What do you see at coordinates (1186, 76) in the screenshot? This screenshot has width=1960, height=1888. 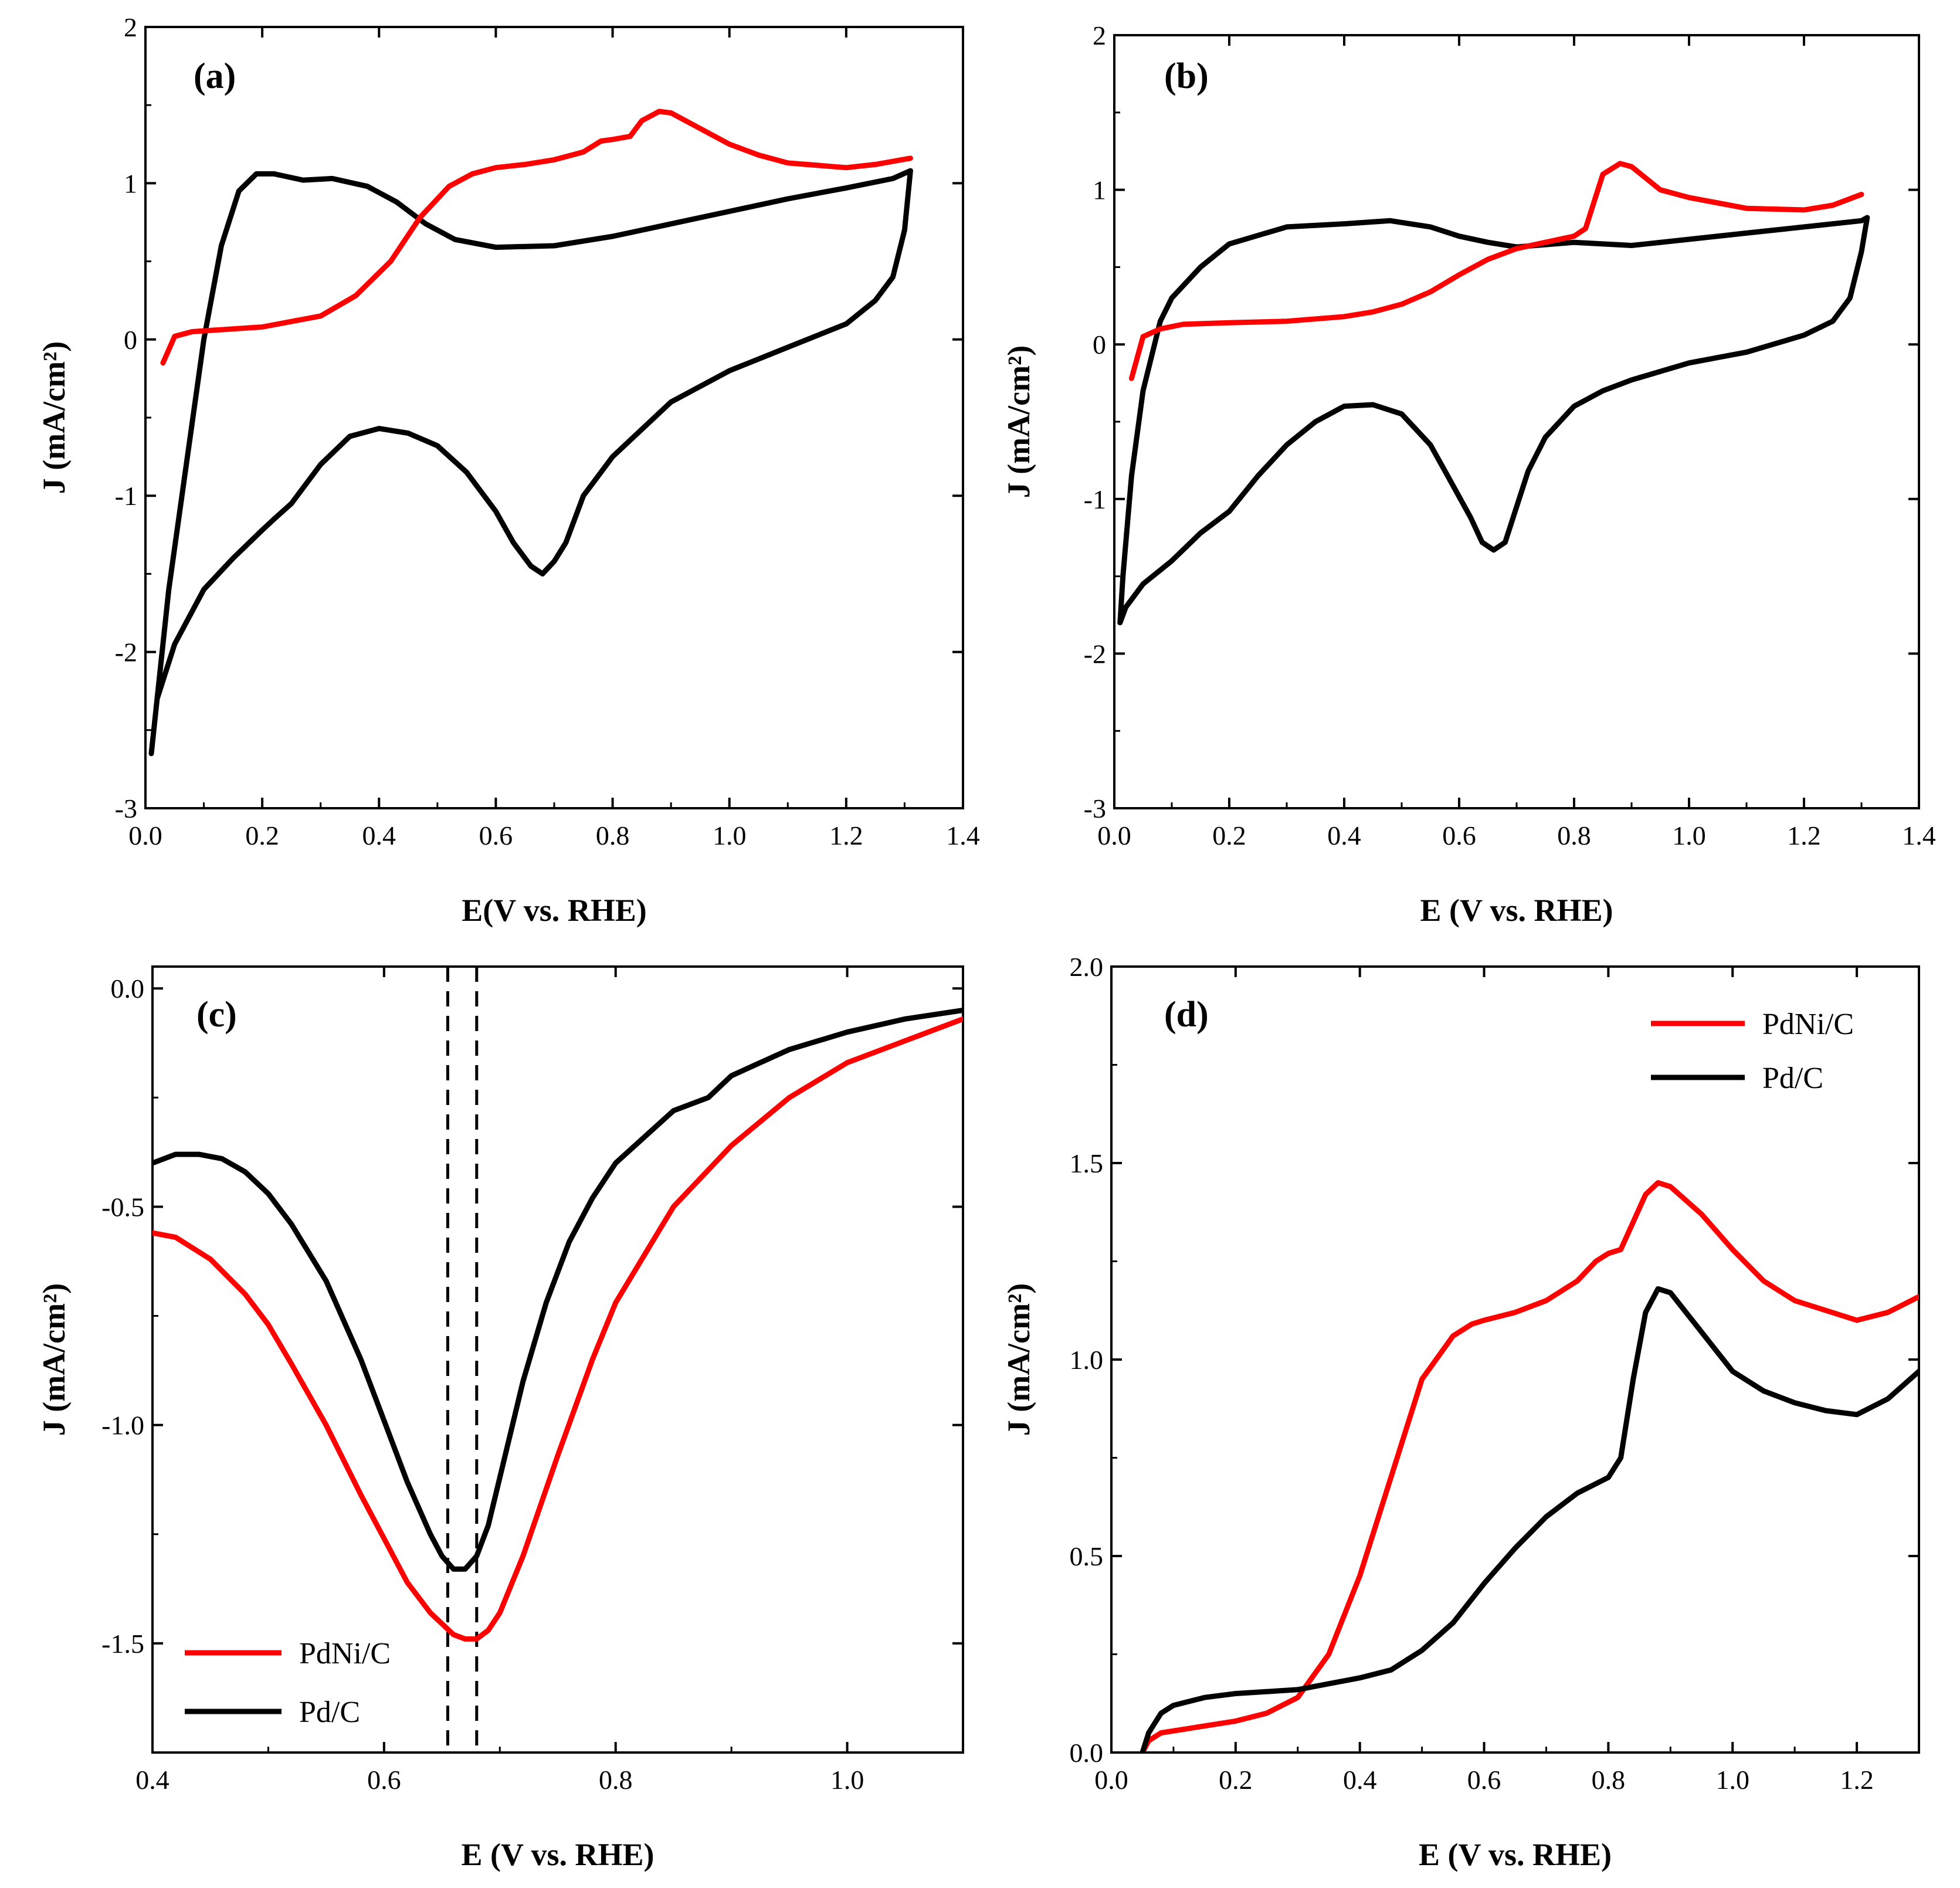 I see `panel-tag: (b)` at bounding box center [1186, 76].